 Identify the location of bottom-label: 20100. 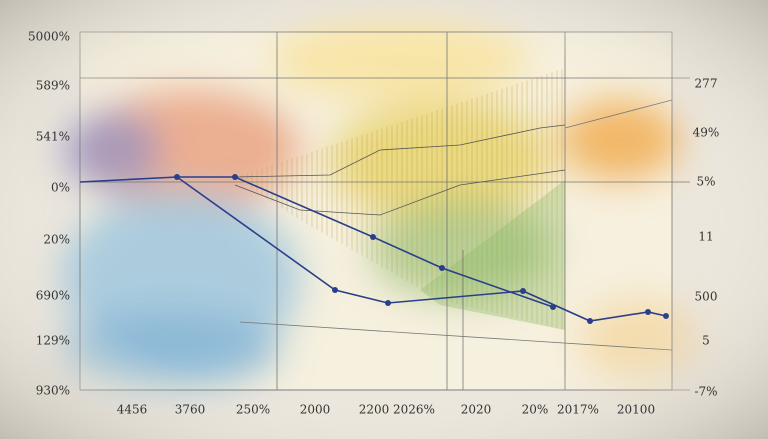
(636, 410).